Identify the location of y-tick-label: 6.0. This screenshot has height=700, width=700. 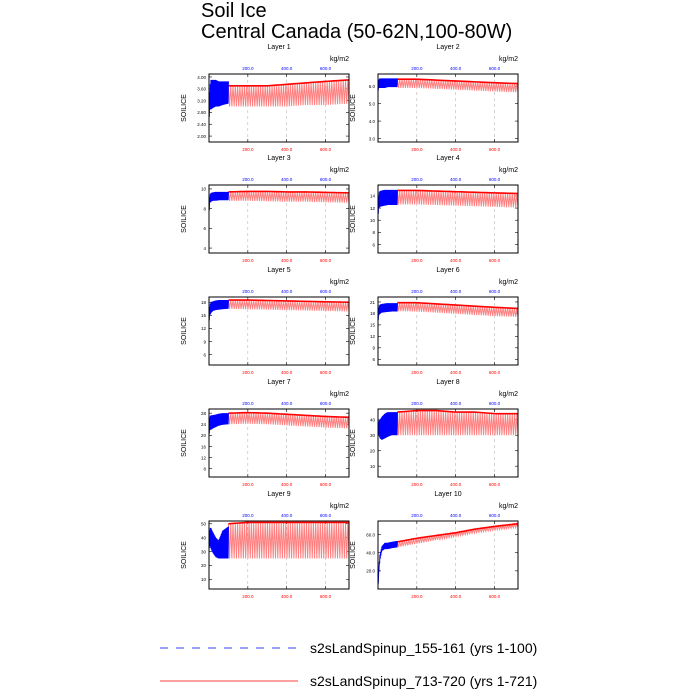
(372, 86).